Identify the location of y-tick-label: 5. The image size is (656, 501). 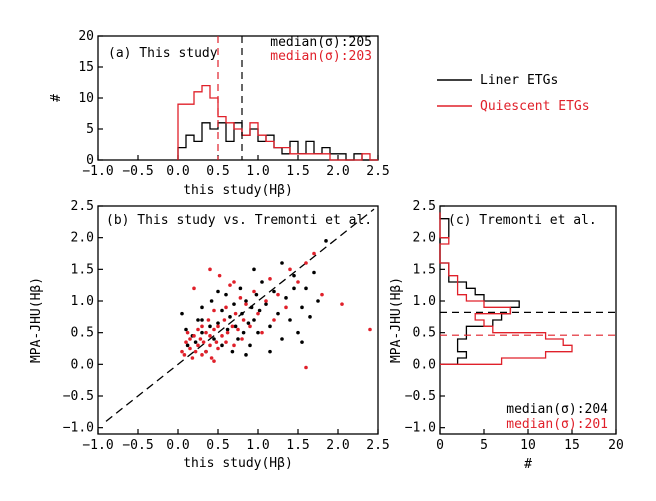
(90, 129).